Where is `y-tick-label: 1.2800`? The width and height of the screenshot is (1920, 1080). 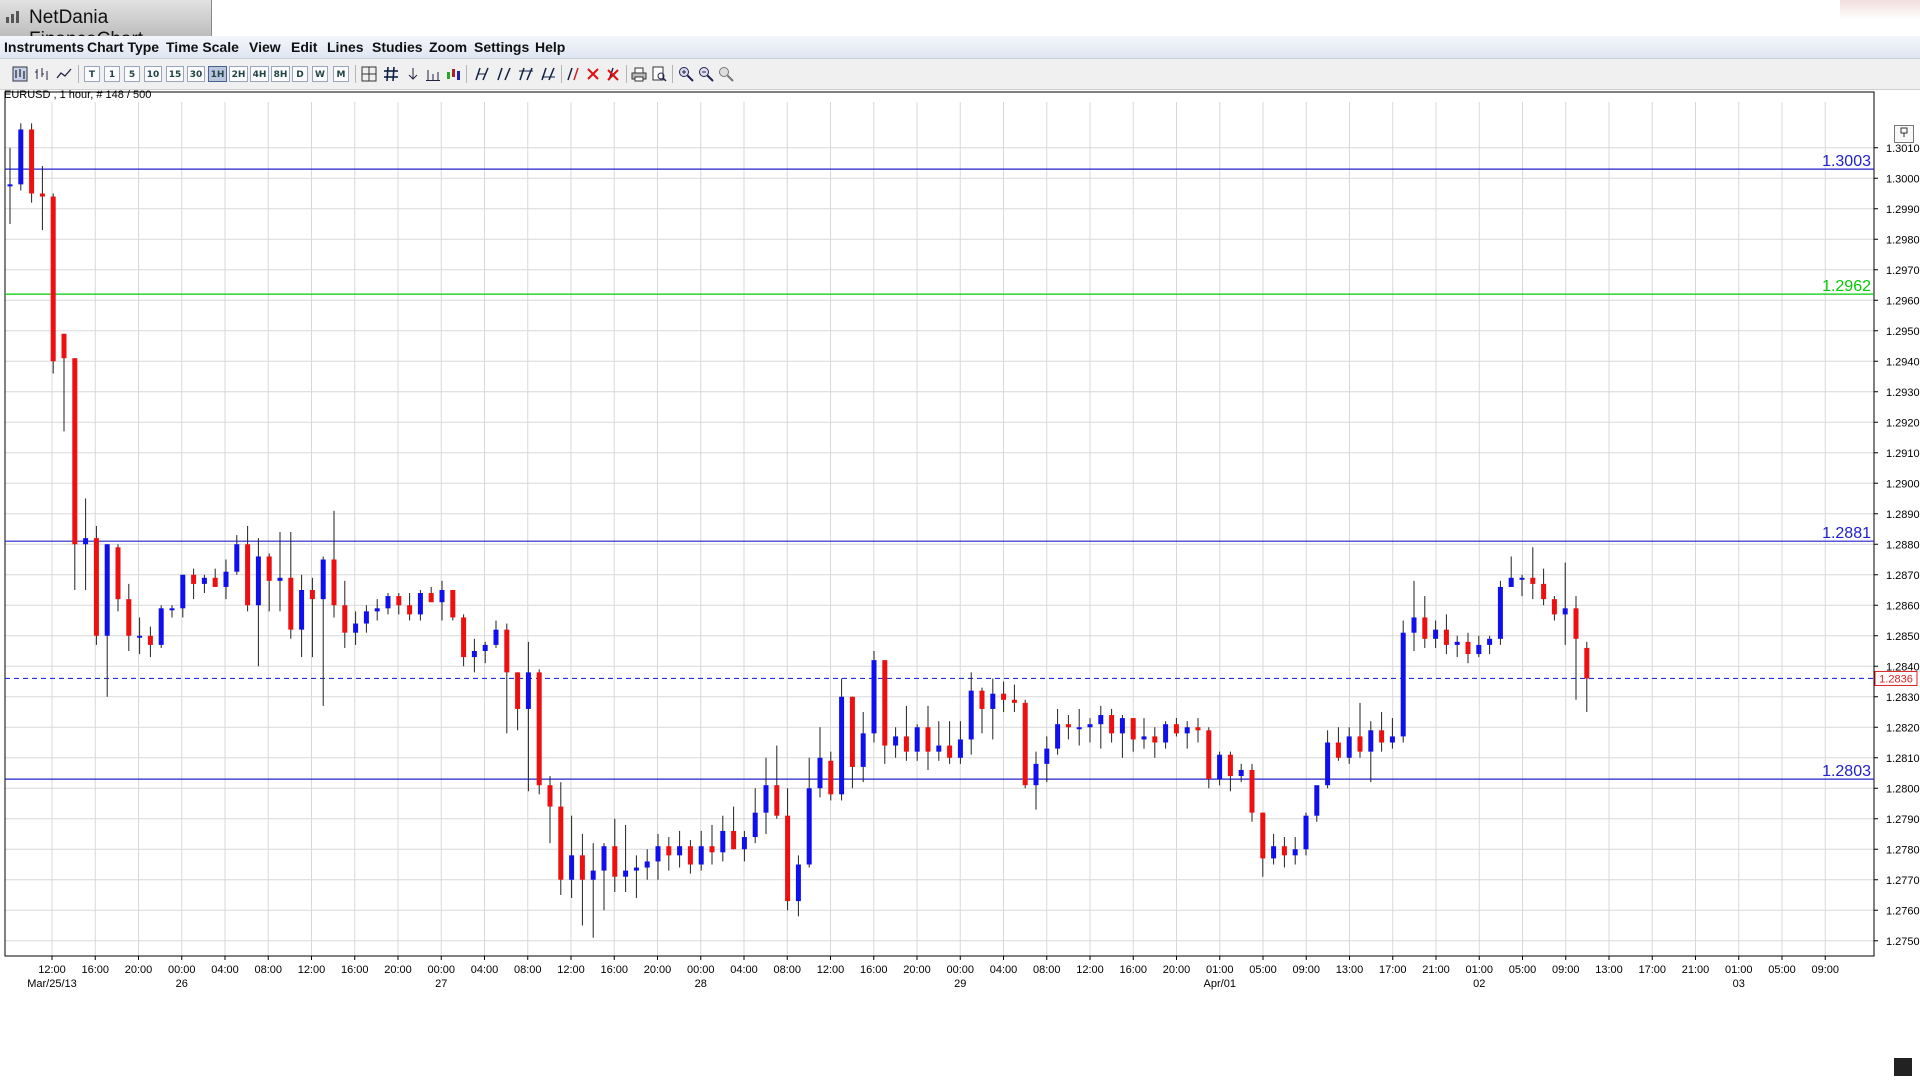
y-tick-label: 1.2800 is located at coordinates (1903, 789).